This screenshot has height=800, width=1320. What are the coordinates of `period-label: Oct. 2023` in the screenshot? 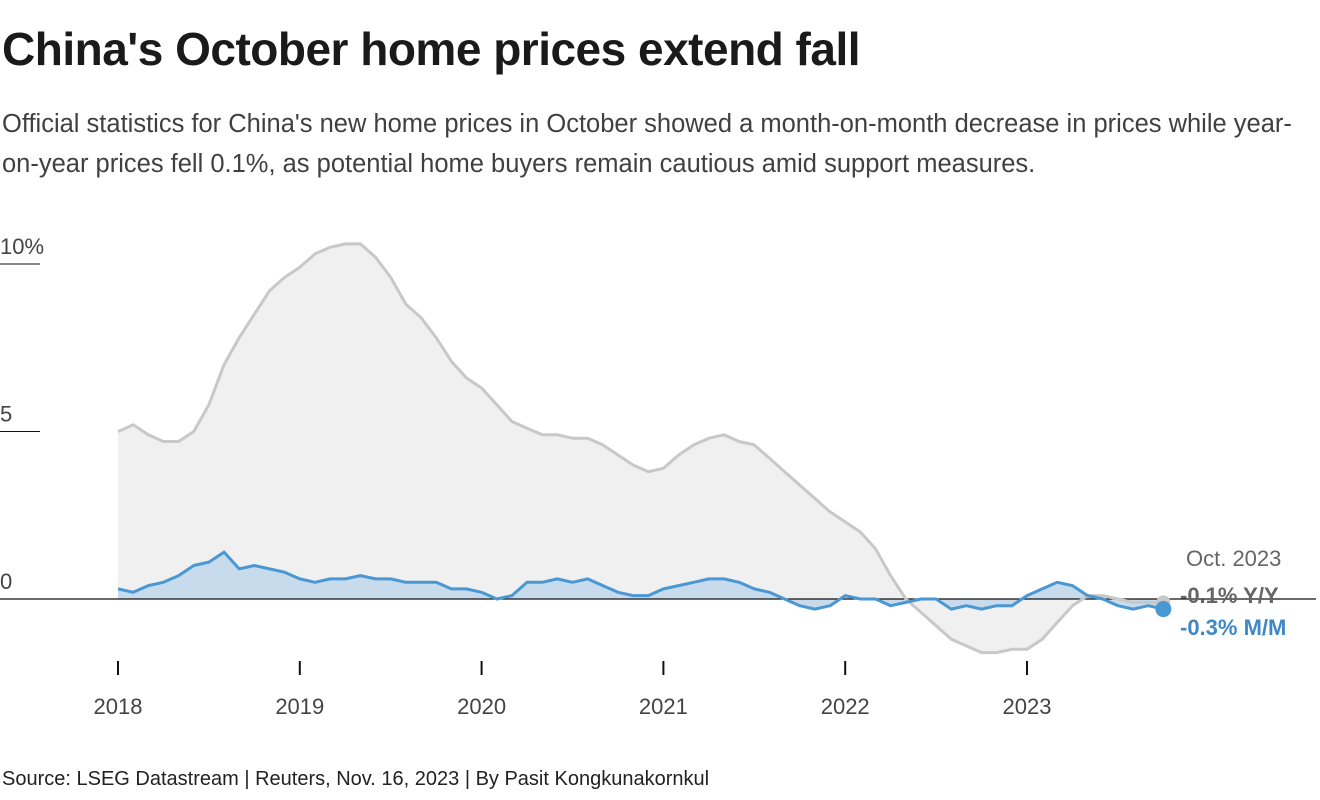 It's located at (1233, 558).